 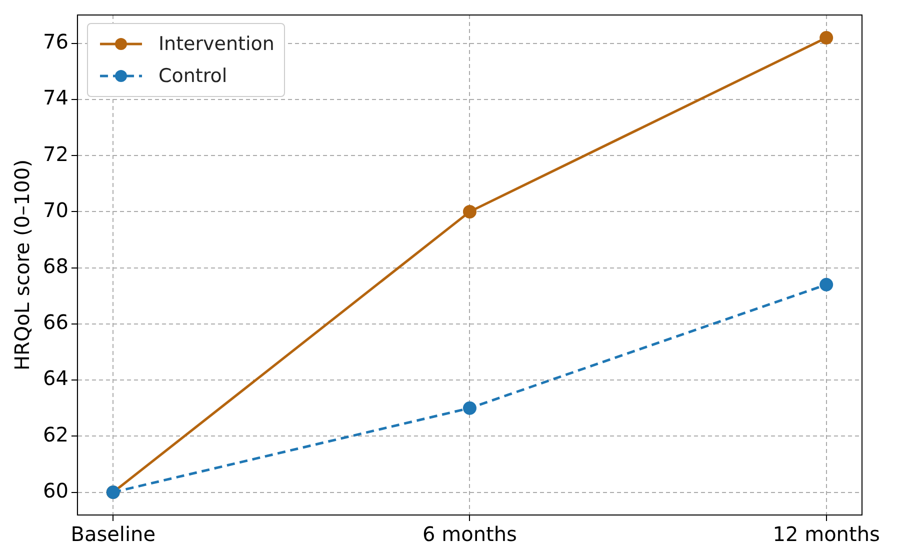 I want to click on y-tick-label: 64, so click(x=55, y=378).